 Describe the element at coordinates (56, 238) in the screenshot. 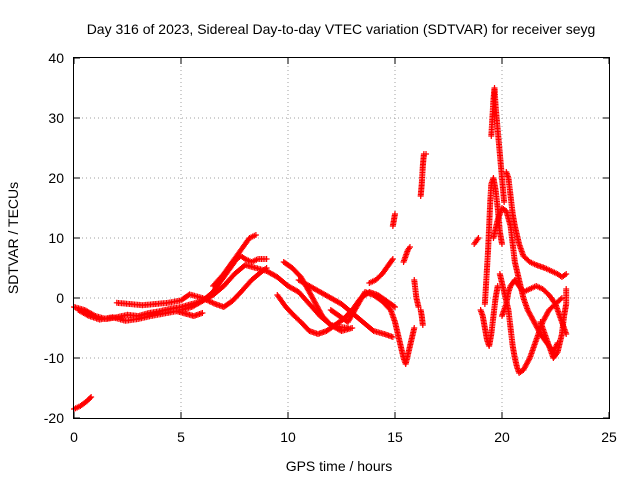

I see `y-tick-label: 10` at that location.